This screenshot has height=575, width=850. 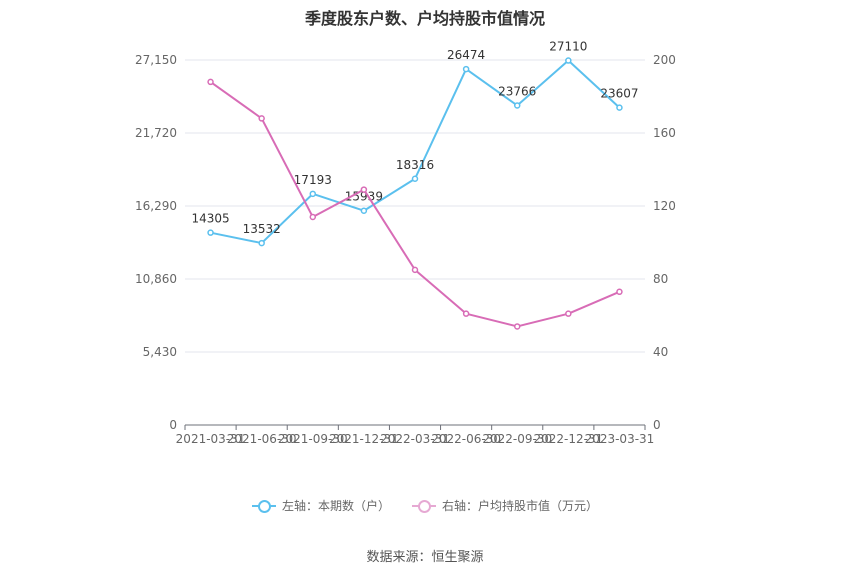 What do you see at coordinates (156, 133) in the screenshot?
I see `y-left-tick-label: 21,720` at bounding box center [156, 133].